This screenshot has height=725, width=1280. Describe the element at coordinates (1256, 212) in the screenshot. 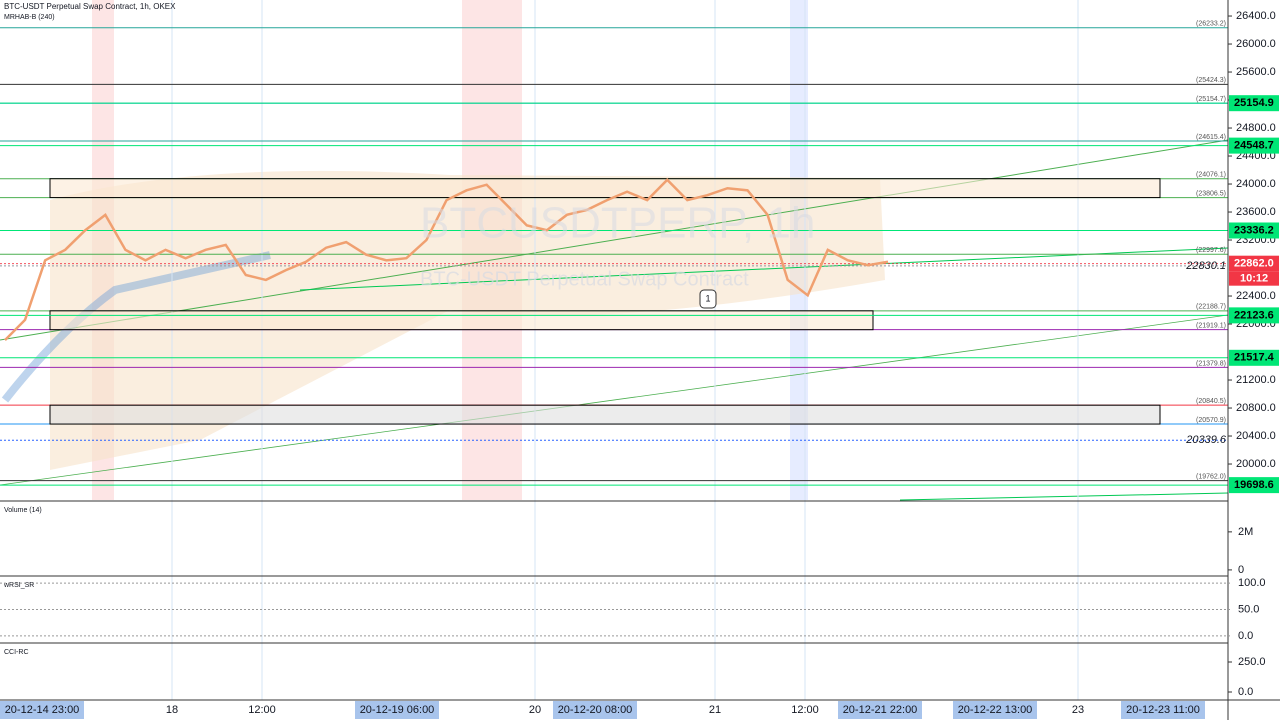

I see `y-tick-label: 23600.0` at that location.